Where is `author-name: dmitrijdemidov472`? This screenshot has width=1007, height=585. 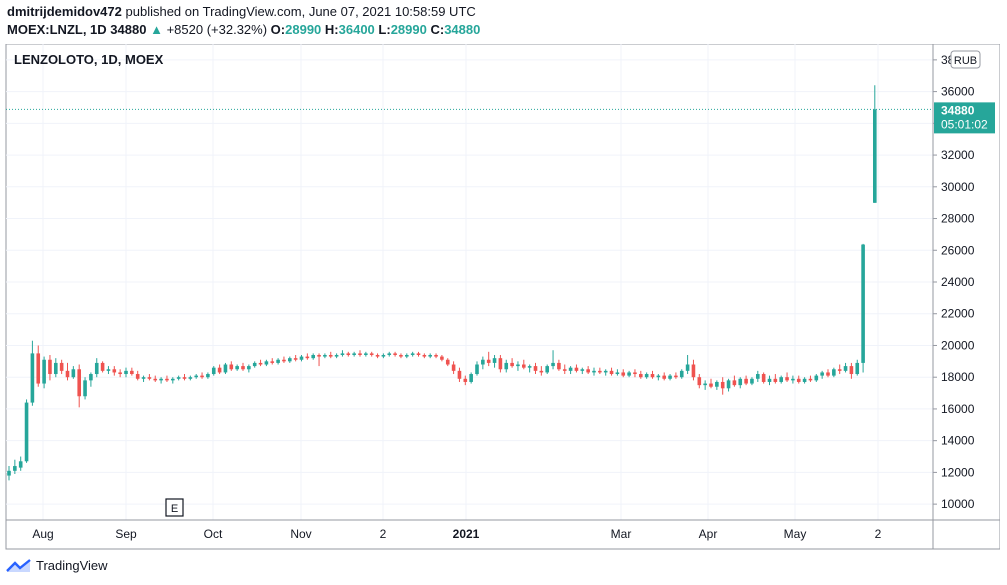 author-name: dmitrijdemidov472 is located at coordinates (64, 11).